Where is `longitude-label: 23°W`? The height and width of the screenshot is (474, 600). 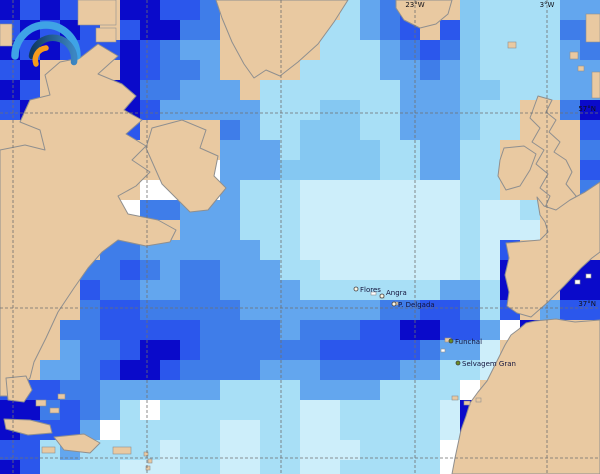
longitude-label: 23°W is located at coordinates (414, 5).